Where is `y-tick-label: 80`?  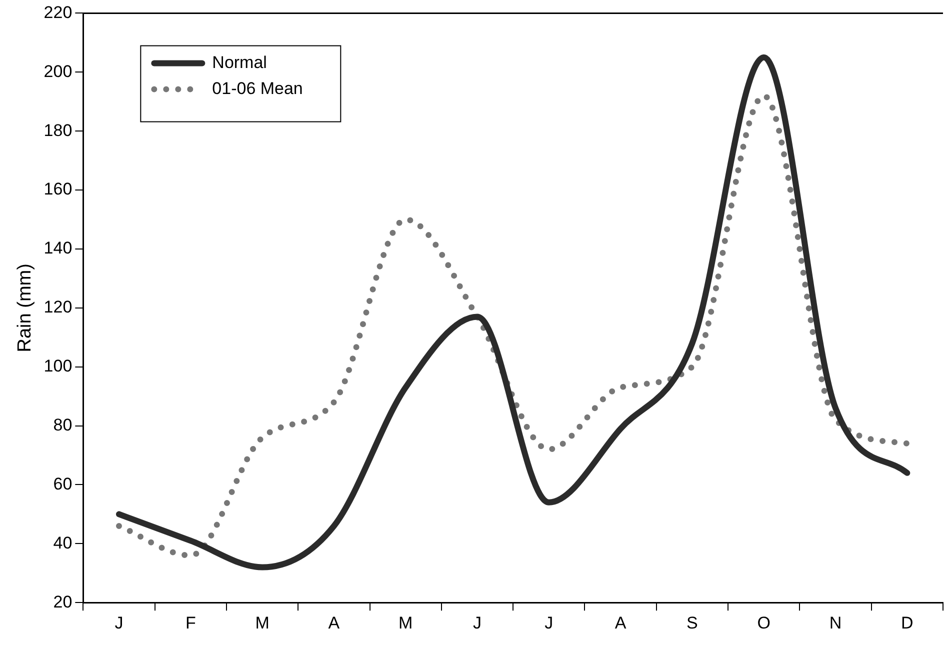 y-tick-label: 80 is located at coordinates (62, 424).